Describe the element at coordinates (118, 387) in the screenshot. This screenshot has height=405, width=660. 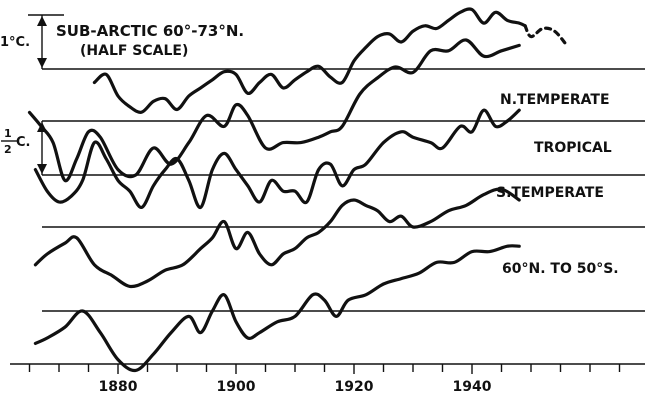
I see `x-tick-label-1880: 1880` at that location.